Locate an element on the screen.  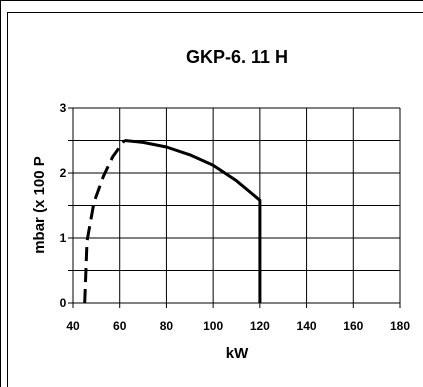
x-tick-labels: 40 60 80 100 120 140 160 180 is located at coordinates (238, 326).